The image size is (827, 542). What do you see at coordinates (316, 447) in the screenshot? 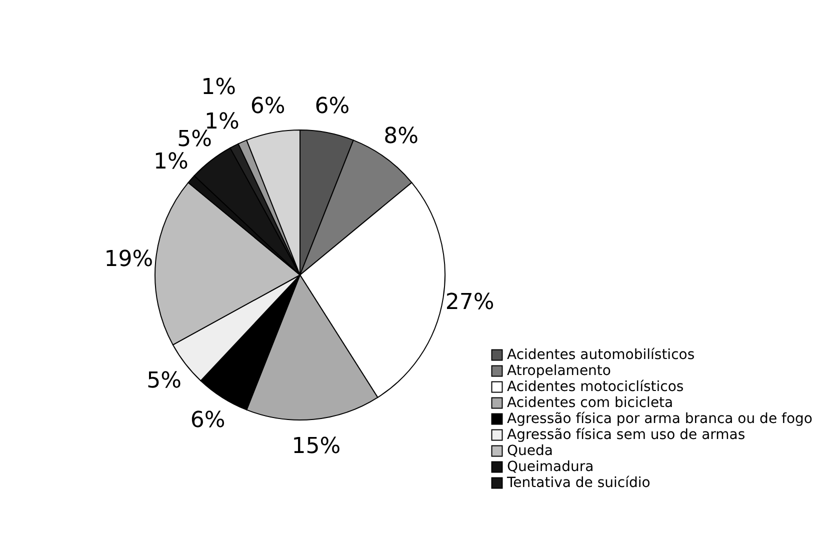
I see `data-label: 15%` at bounding box center [316, 447].